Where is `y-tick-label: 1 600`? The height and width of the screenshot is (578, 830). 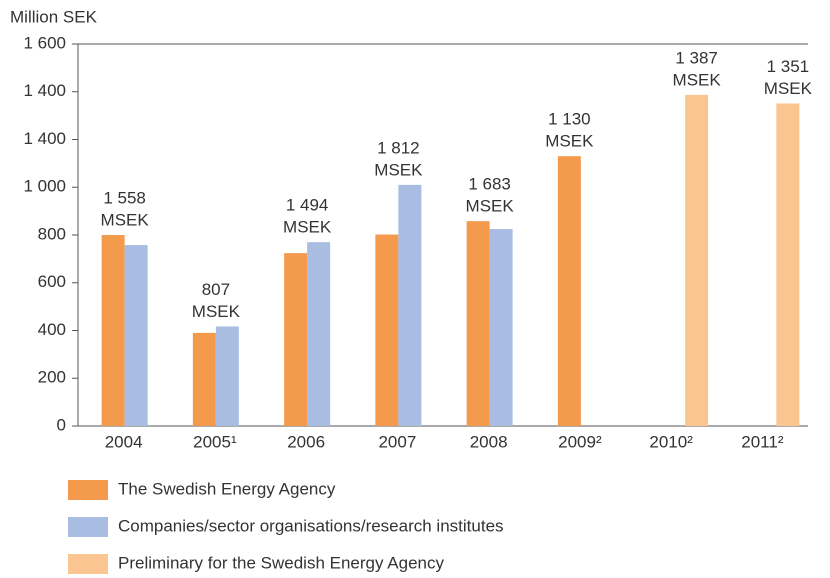 y-tick-label: 1 600 is located at coordinates (44, 42).